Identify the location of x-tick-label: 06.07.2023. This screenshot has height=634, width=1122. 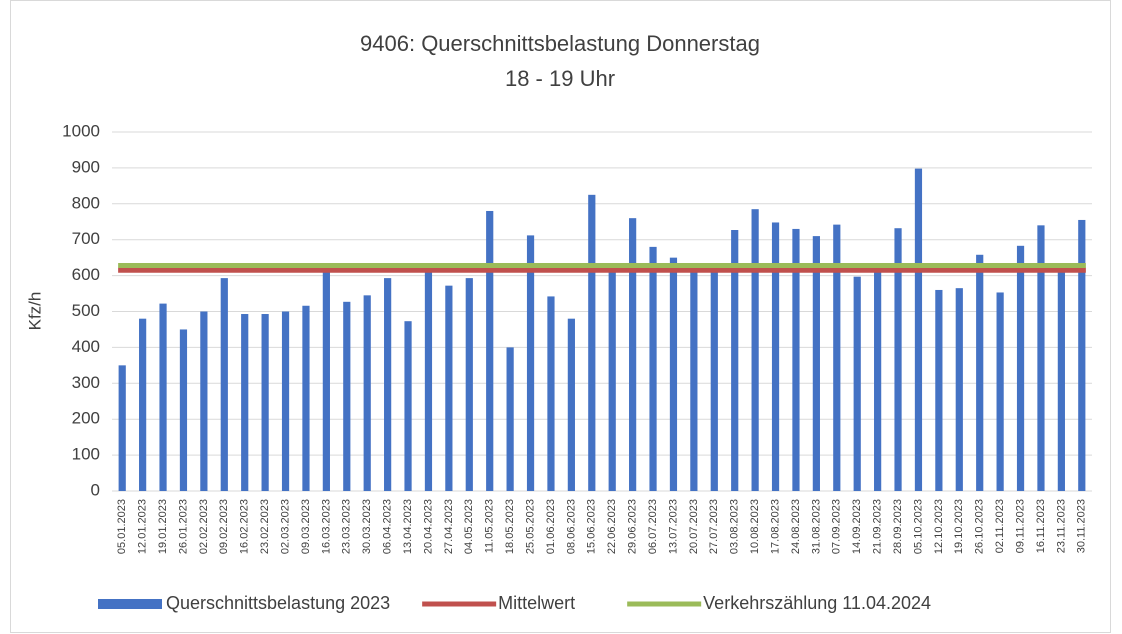
(653, 526).